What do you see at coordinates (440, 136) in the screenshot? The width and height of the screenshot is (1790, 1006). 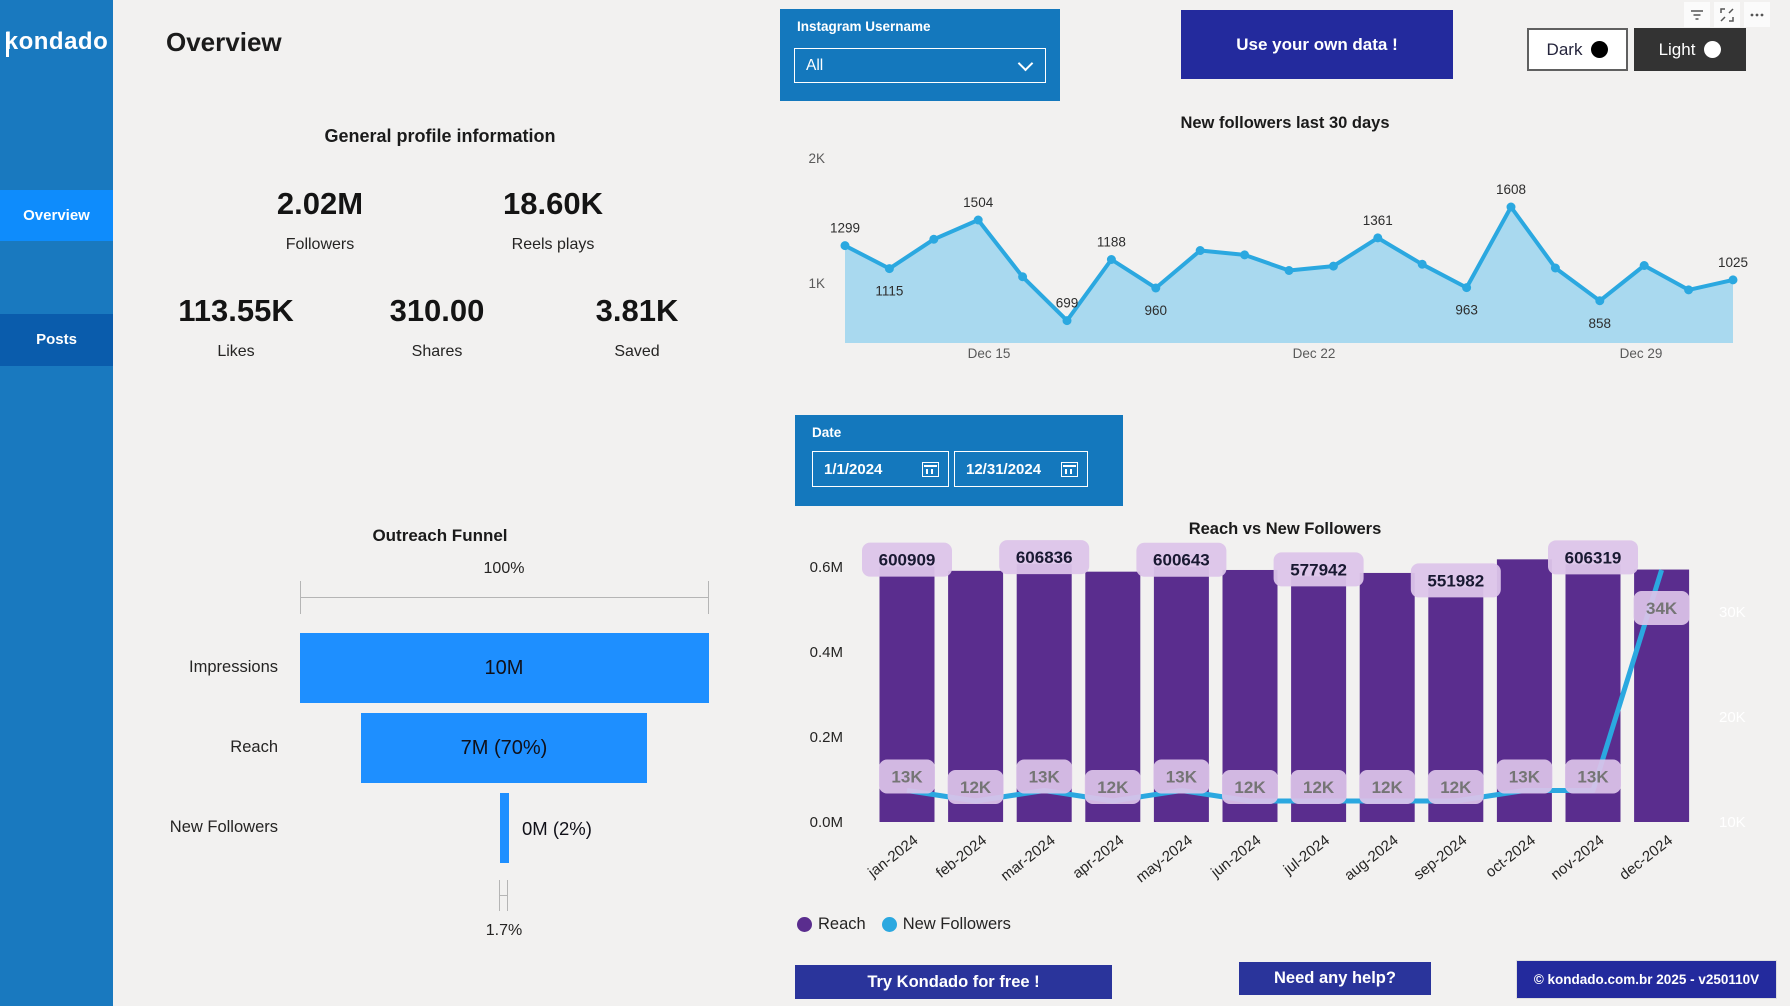 I see `profile-stats-title: General profile information` at bounding box center [440, 136].